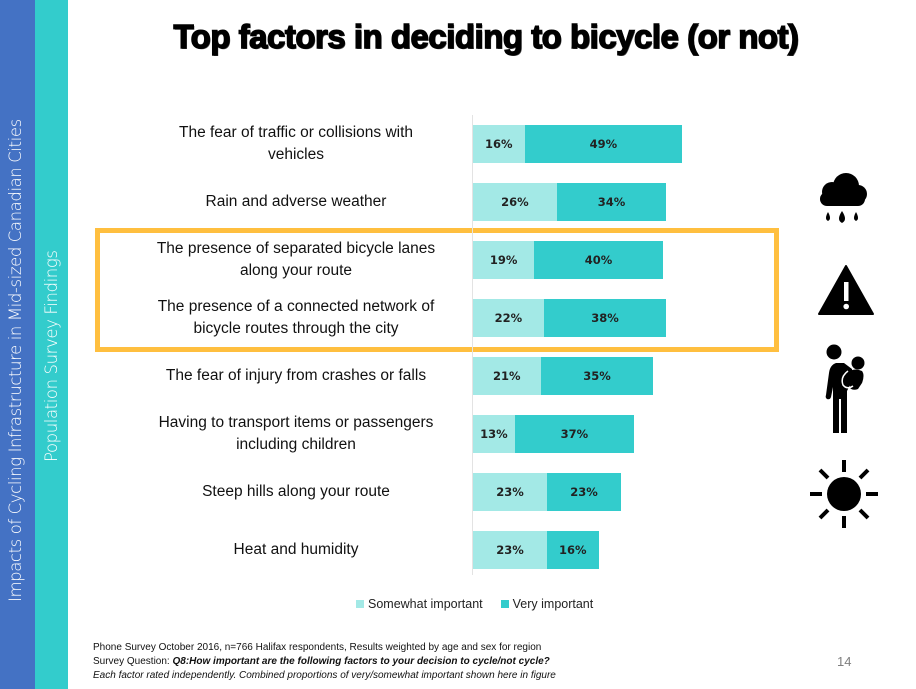  I want to click on bar-data-label: 40%, so click(598, 260).